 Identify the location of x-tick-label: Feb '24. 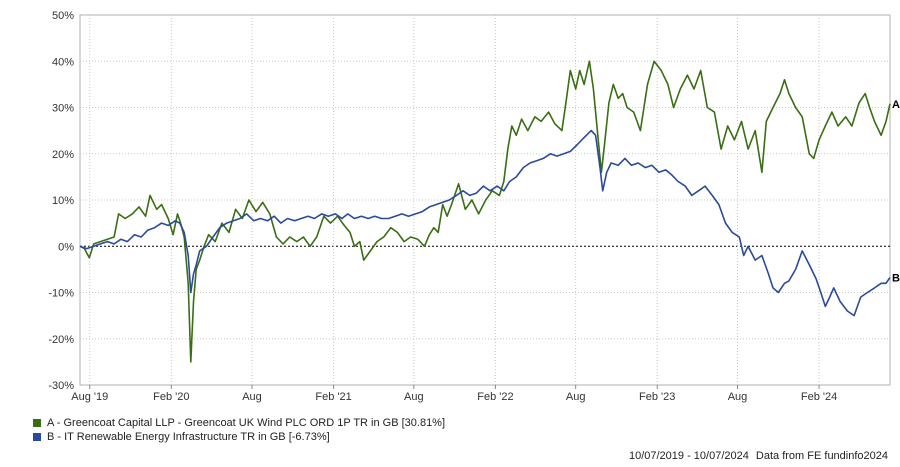
(819, 397).